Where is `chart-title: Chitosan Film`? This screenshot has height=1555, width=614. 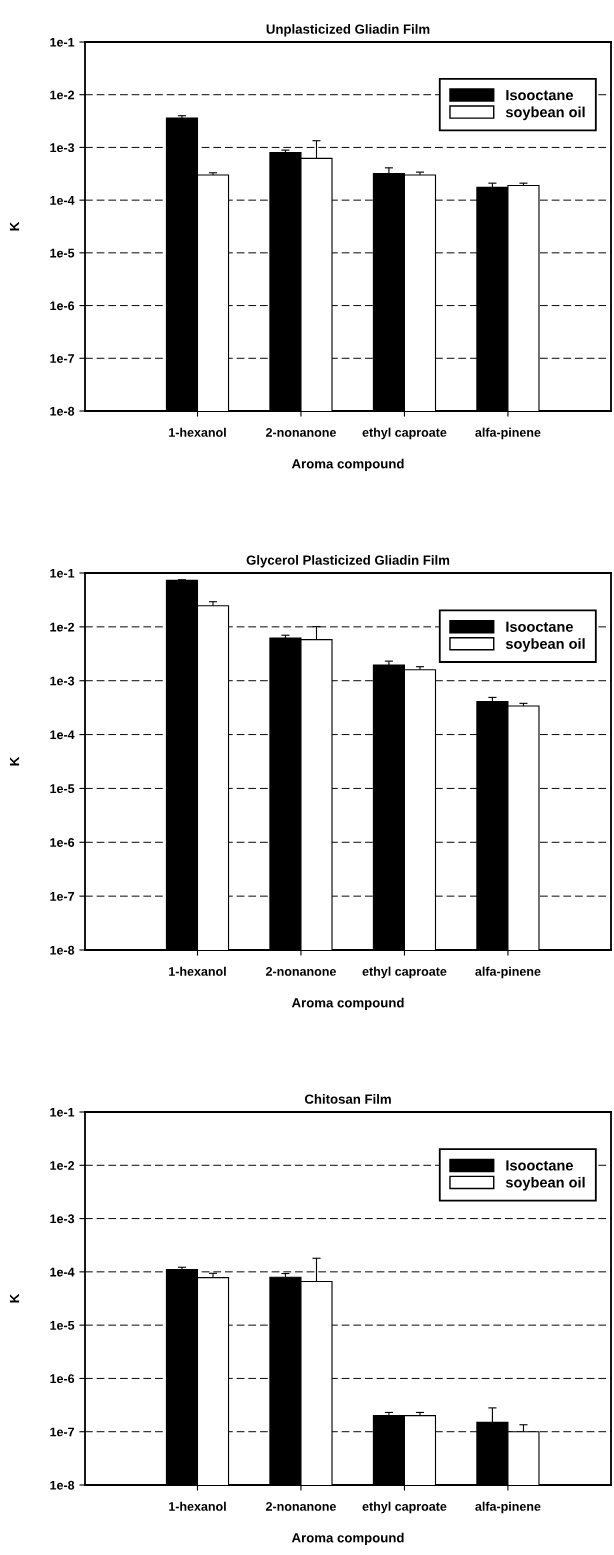 chart-title: Chitosan Film is located at coordinates (347, 1099).